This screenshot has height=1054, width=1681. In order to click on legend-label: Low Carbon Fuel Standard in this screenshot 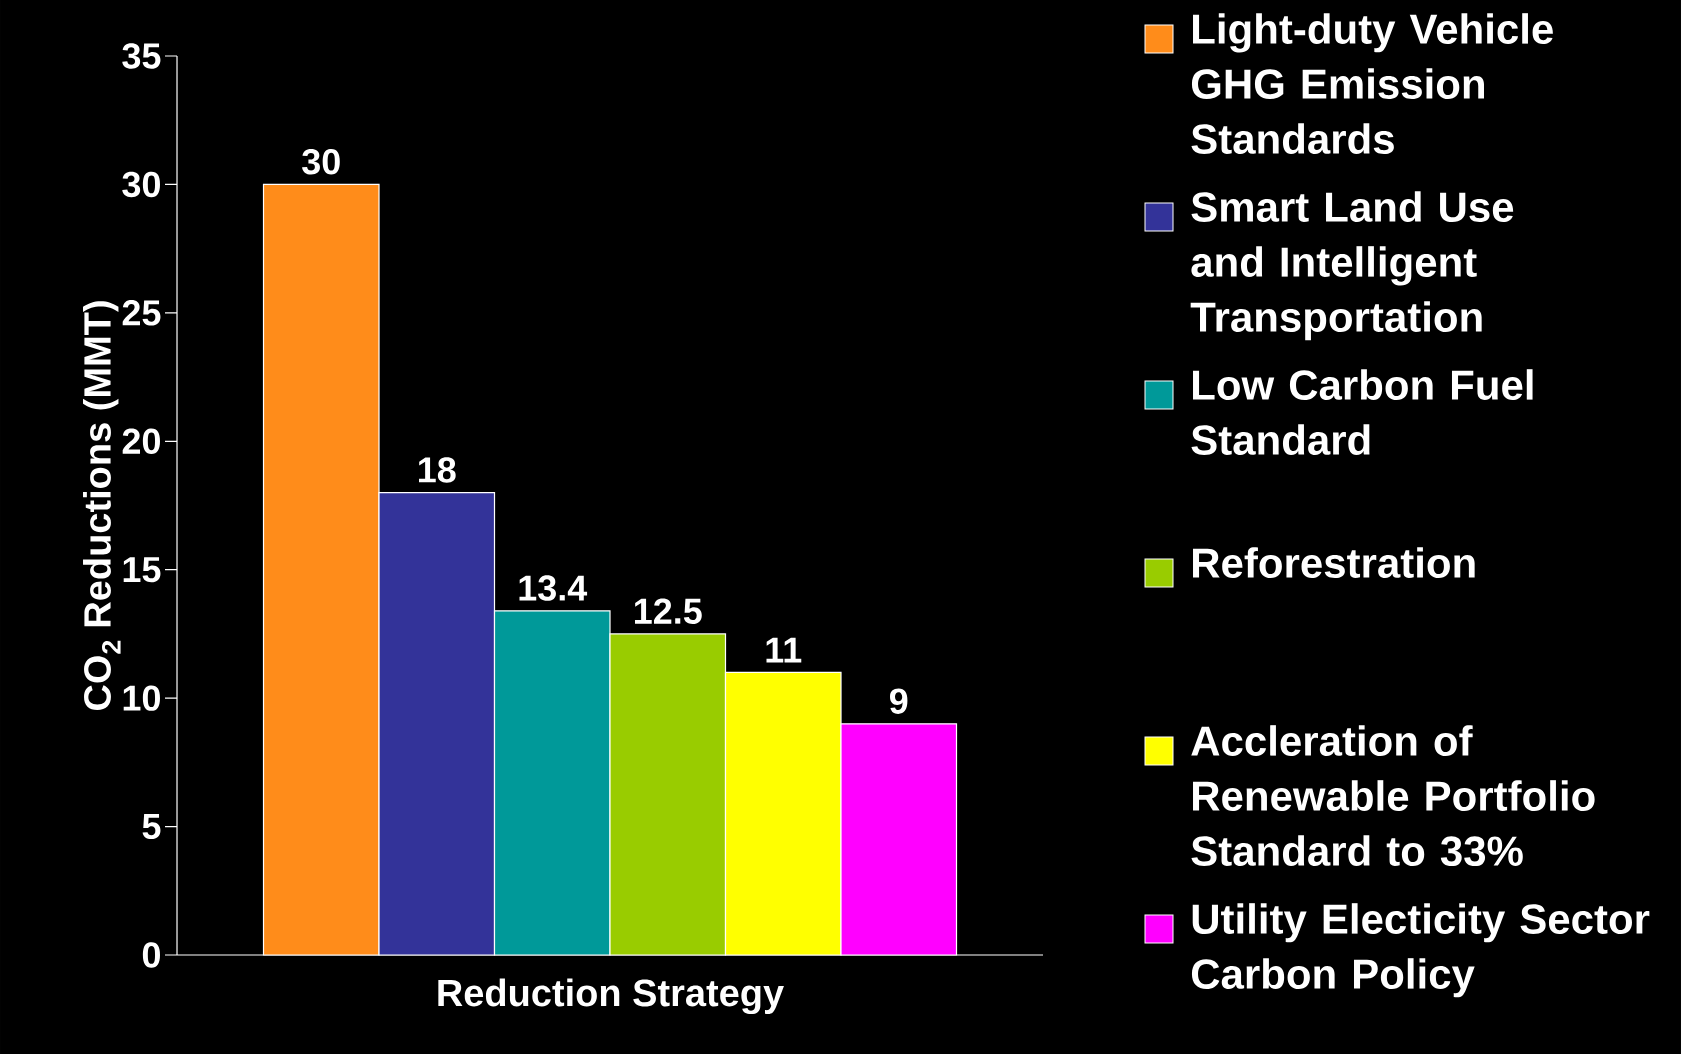, I will do `click(1362, 412)`.